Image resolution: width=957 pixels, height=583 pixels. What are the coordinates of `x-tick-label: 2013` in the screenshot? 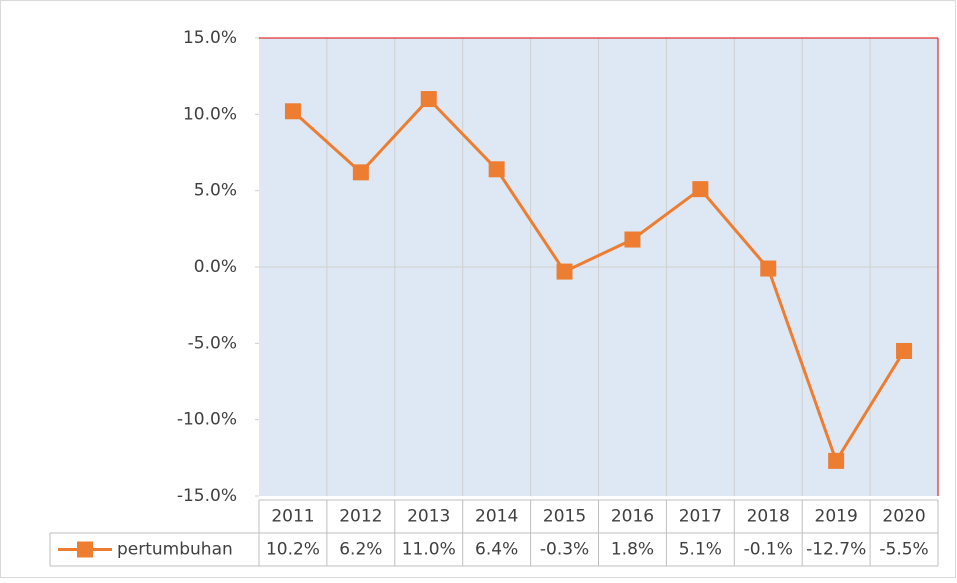 It's located at (428, 517).